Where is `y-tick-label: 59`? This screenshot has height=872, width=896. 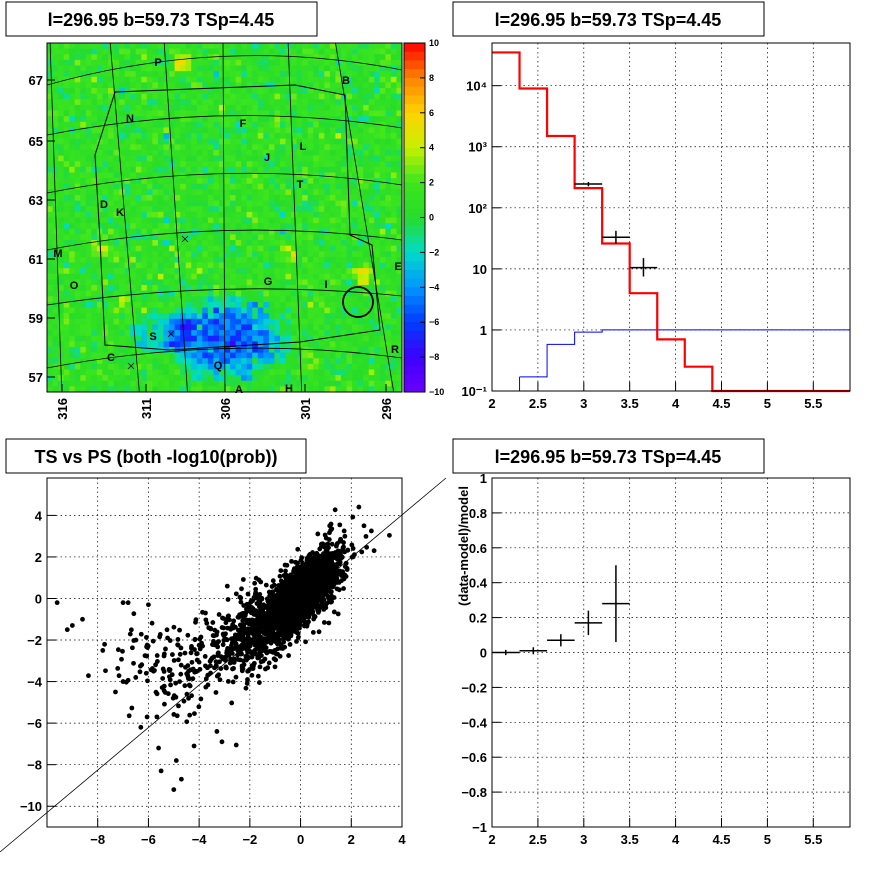
y-tick-label: 59 is located at coordinates (36, 318).